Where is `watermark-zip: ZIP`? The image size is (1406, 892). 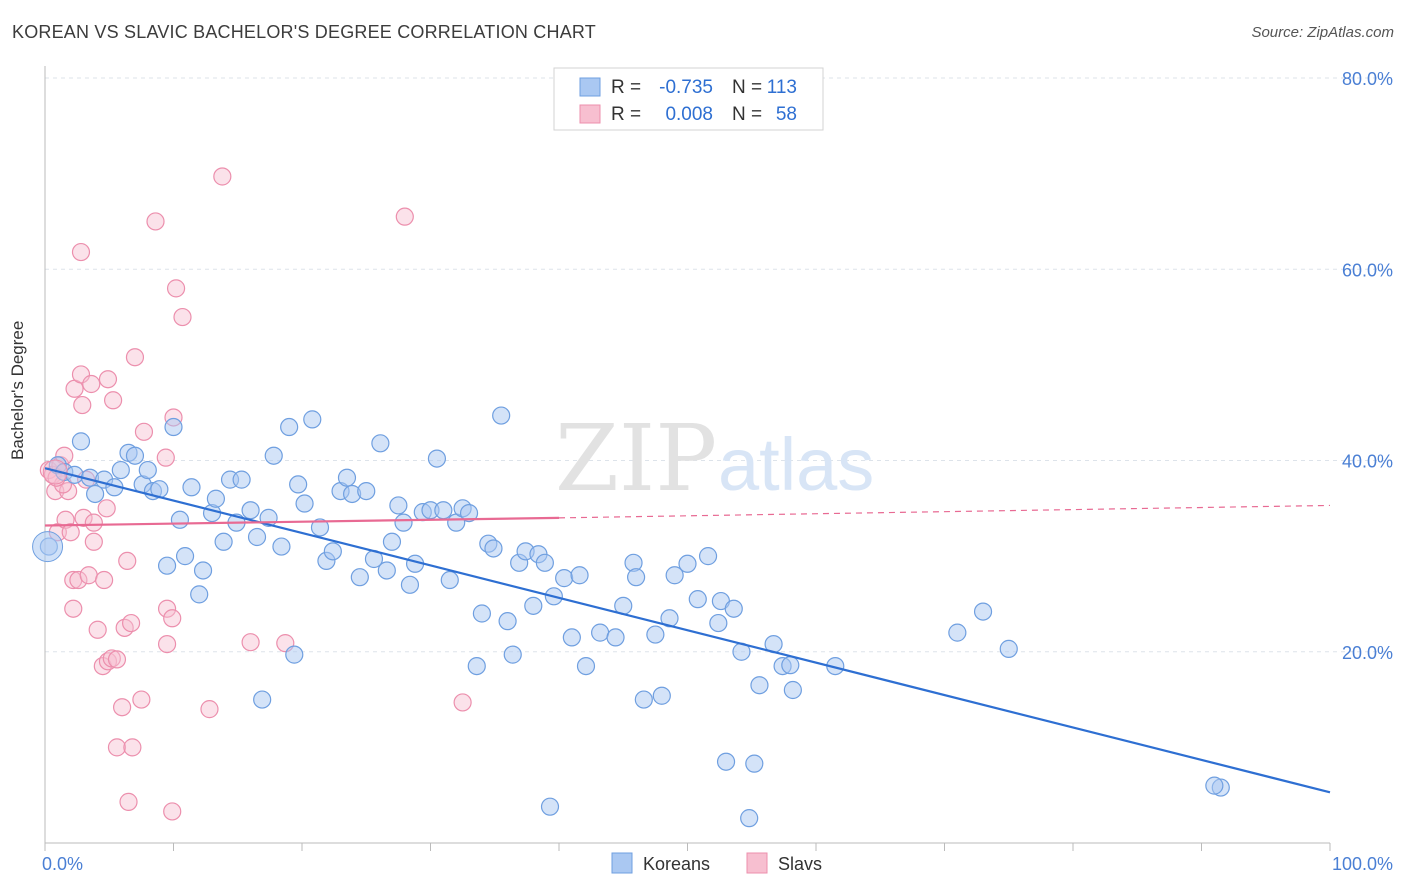 watermark-zip: ZIP is located at coordinates (636, 458).